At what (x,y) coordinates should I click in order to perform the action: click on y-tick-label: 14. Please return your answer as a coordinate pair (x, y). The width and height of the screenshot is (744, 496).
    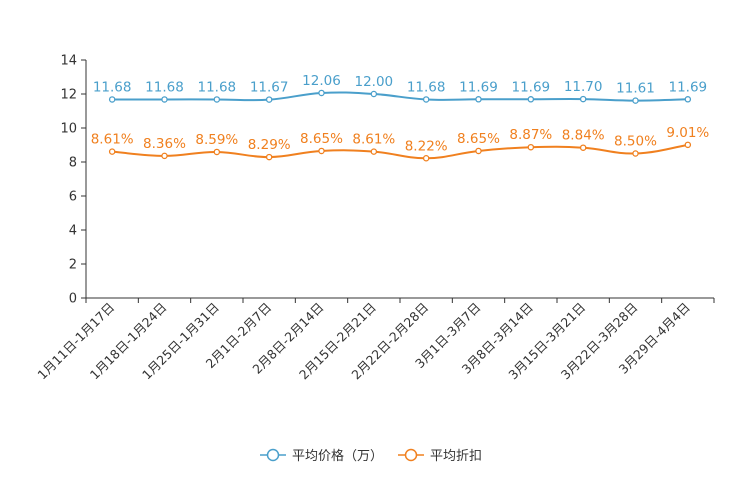
    Looking at the image, I should click on (68, 61).